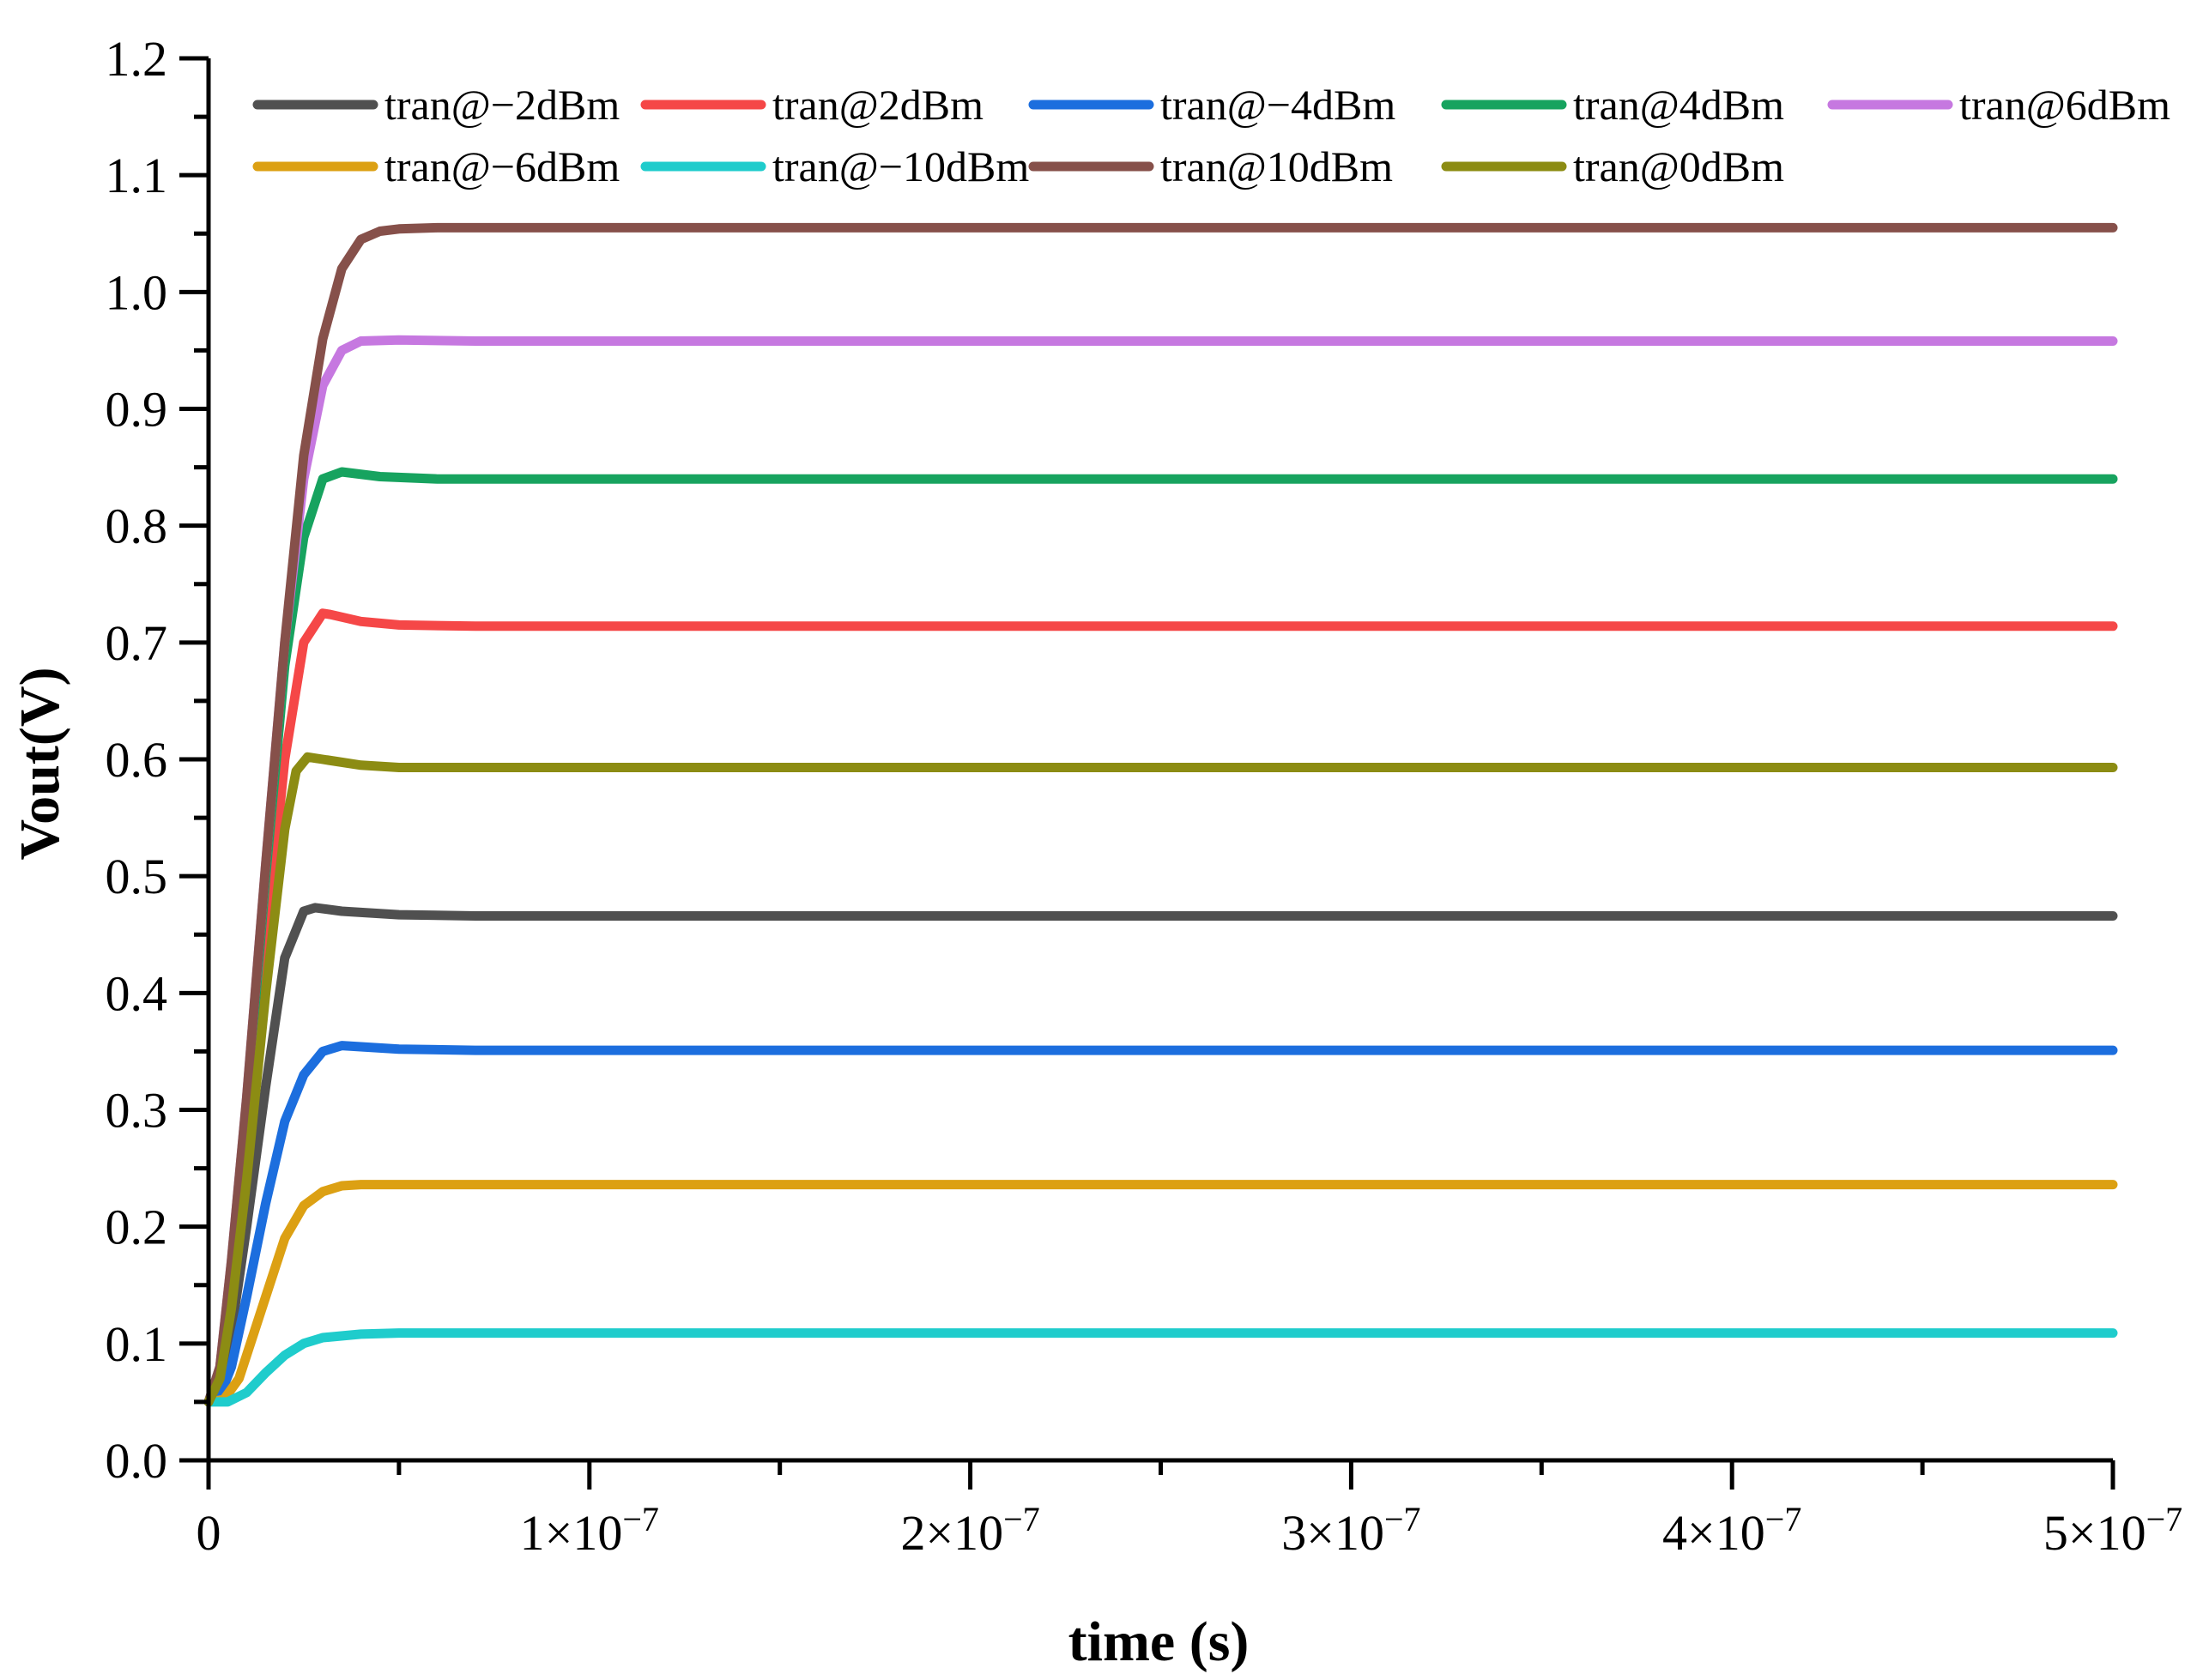 The height and width of the screenshot is (1680, 2203). Describe the element at coordinates (502, 105) in the screenshot. I see `legend-label-0: tran@−2dBm` at that location.